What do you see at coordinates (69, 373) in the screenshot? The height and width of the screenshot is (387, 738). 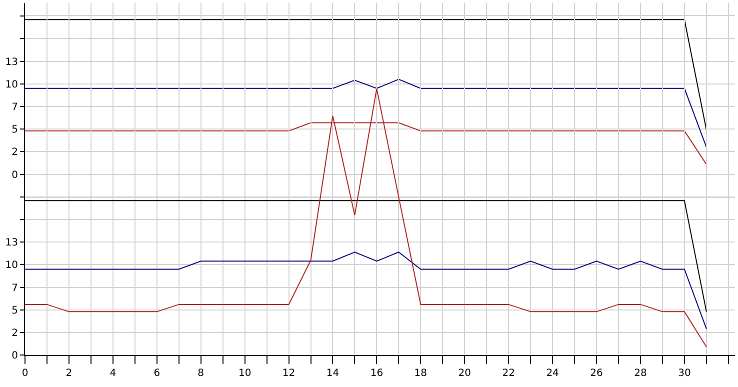 I see `x-tick-label: 2` at bounding box center [69, 373].